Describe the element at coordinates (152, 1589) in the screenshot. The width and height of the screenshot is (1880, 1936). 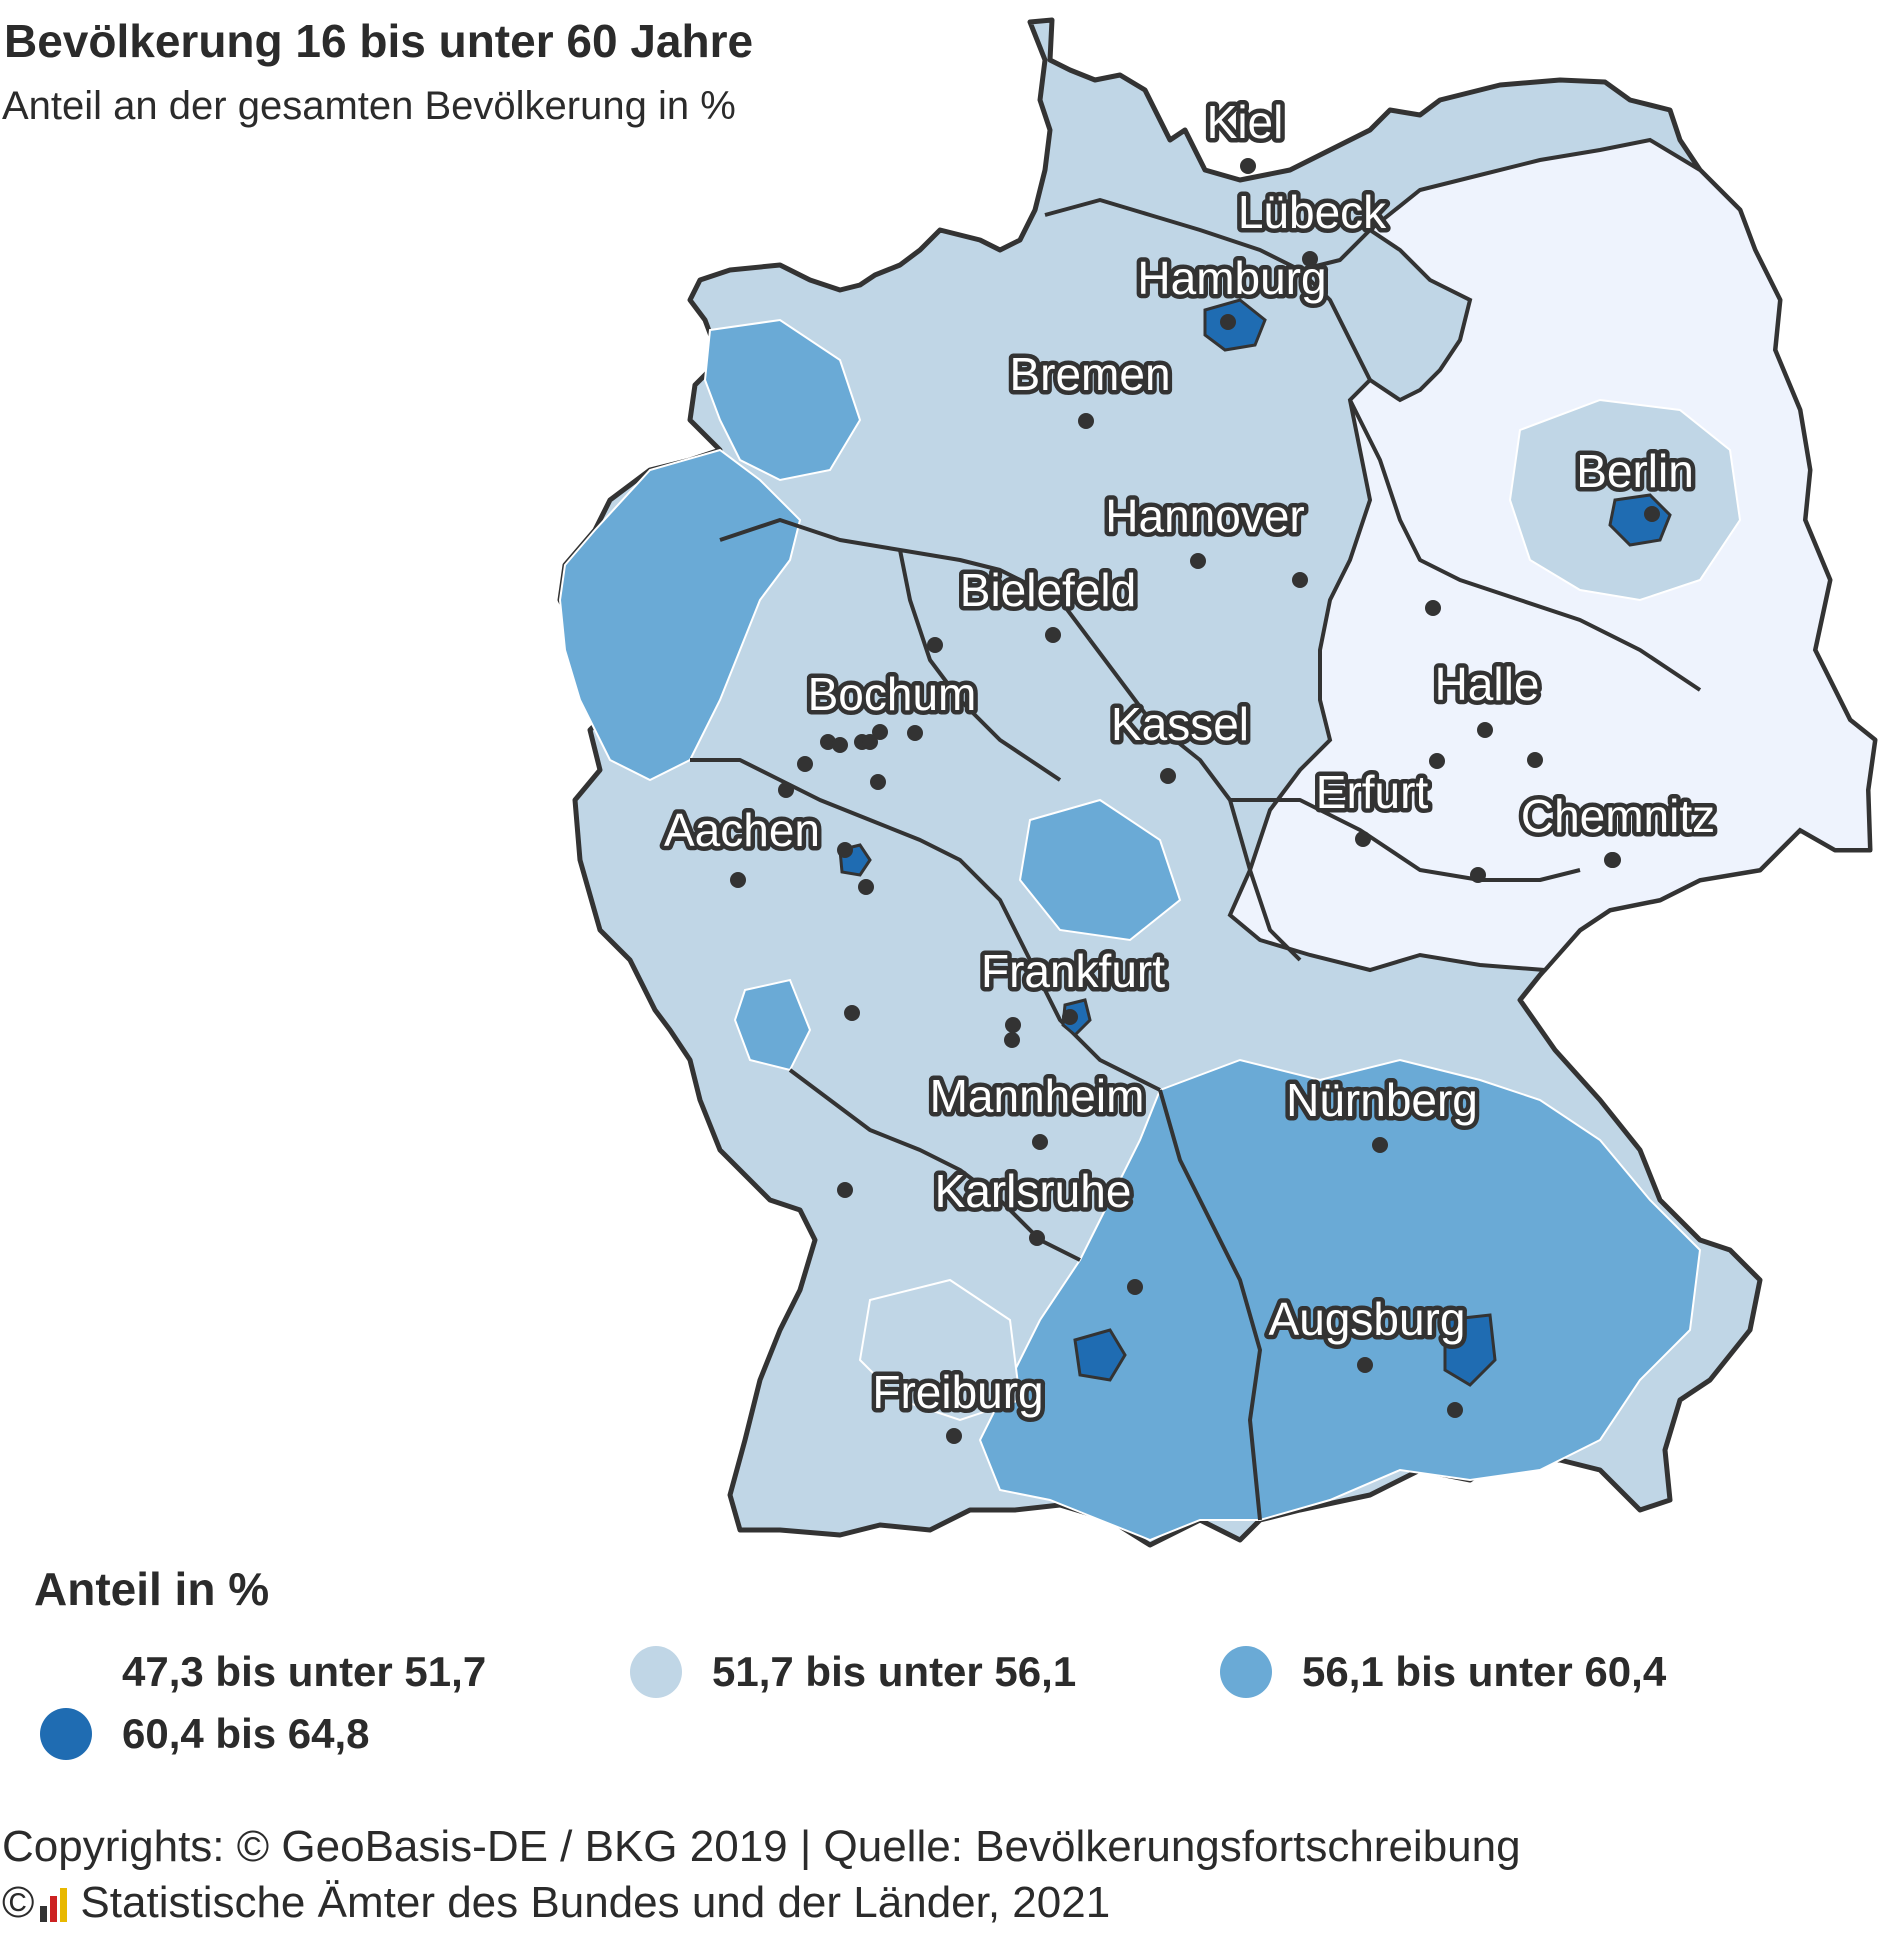
I see `legend-title: Anteil in %` at that location.